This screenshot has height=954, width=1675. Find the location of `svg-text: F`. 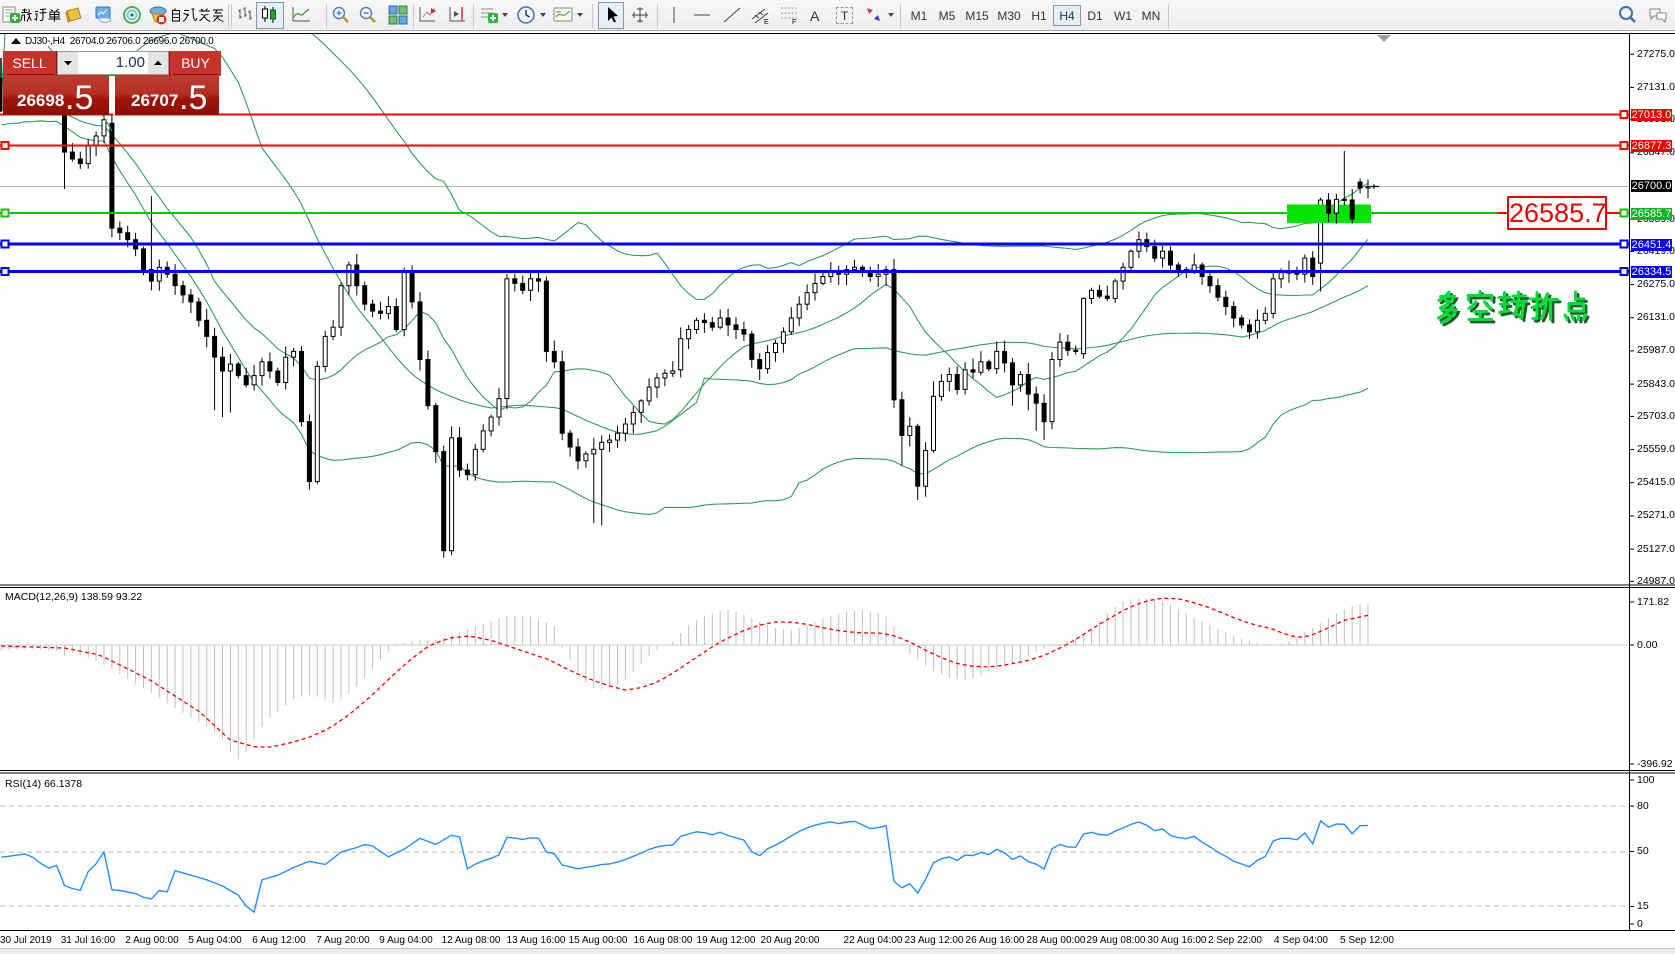

svg-text: F is located at coordinates (794, 22).